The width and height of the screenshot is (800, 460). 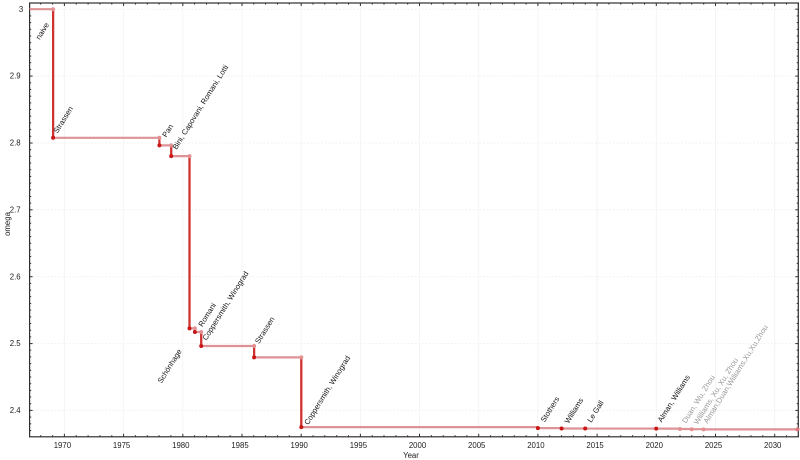 I want to click on svg-text: 1995, so click(x=359, y=445).